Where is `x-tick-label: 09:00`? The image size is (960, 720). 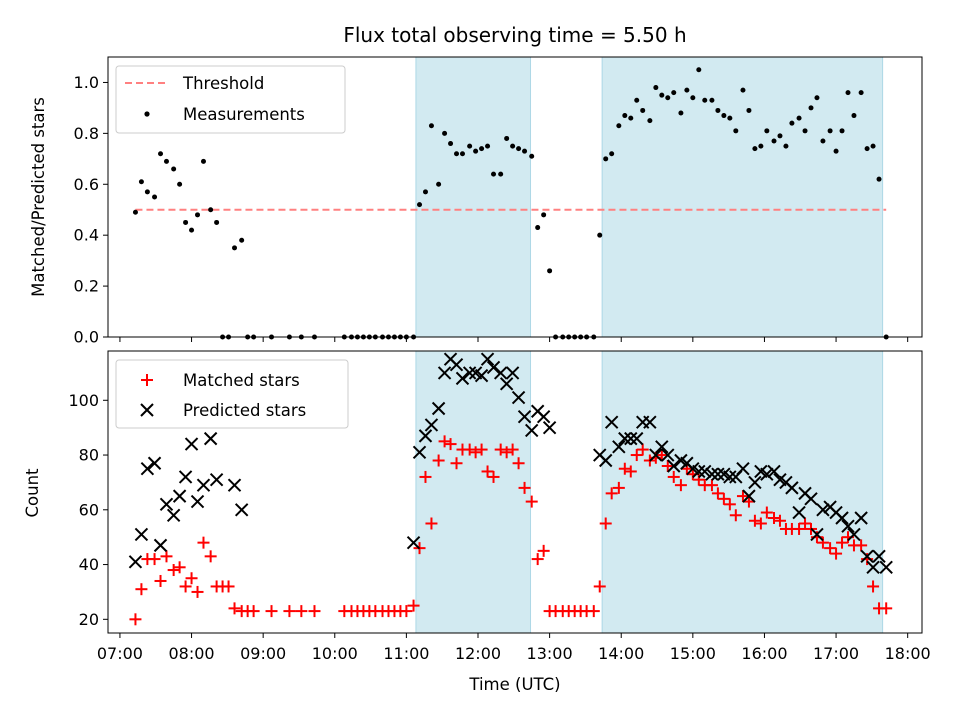 x-tick-label: 09:00 is located at coordinates (263, 653).